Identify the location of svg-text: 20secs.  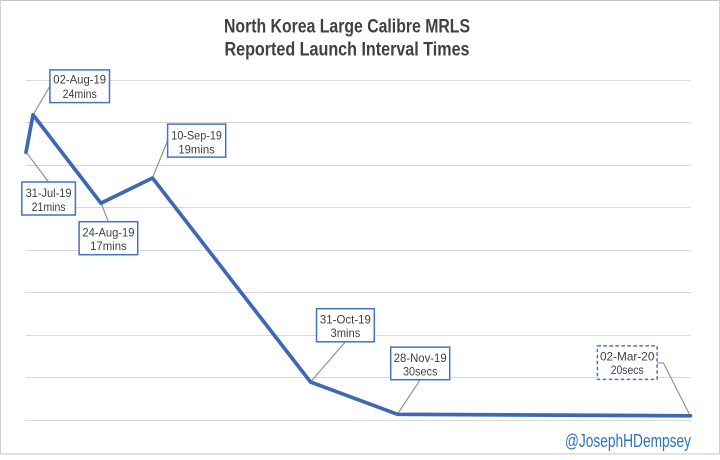
(627, 370).